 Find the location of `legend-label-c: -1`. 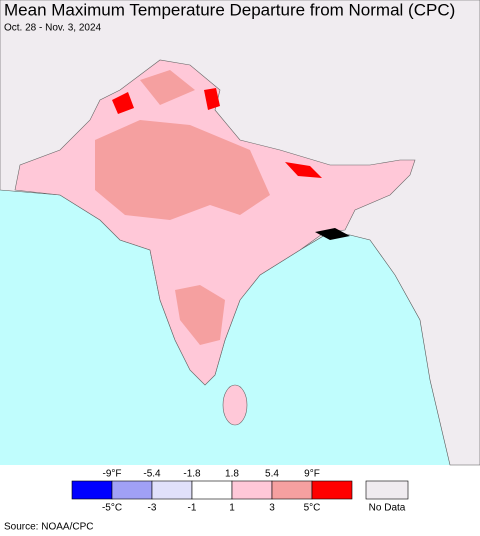

legend-label-c: -1 is located at coordinates (192, 508).